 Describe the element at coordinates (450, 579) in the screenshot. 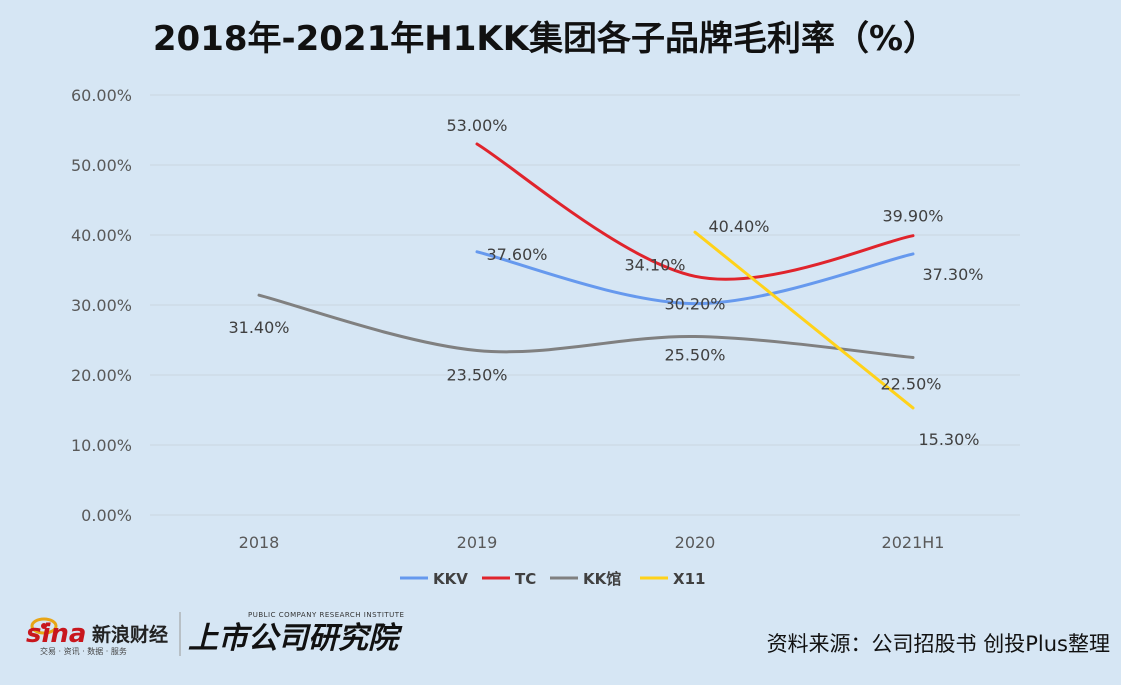

I see `legend-label: KKV` at that location.